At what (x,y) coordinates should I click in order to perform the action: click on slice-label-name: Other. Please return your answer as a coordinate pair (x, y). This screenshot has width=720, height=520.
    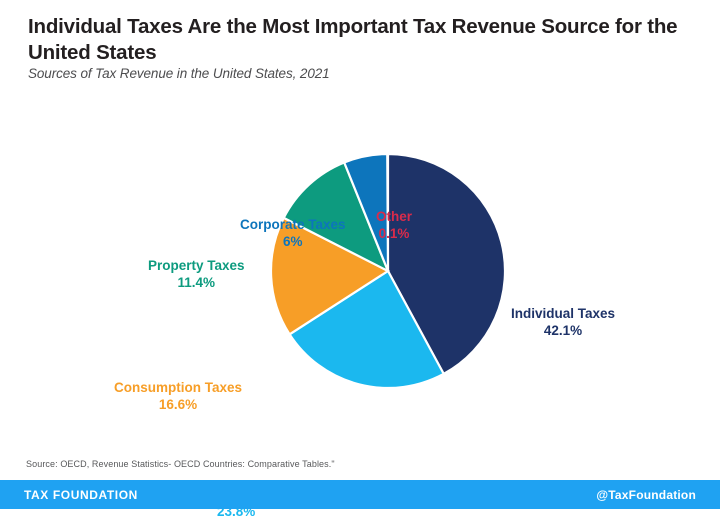
    Looking at the image, I should click on (394, 216).